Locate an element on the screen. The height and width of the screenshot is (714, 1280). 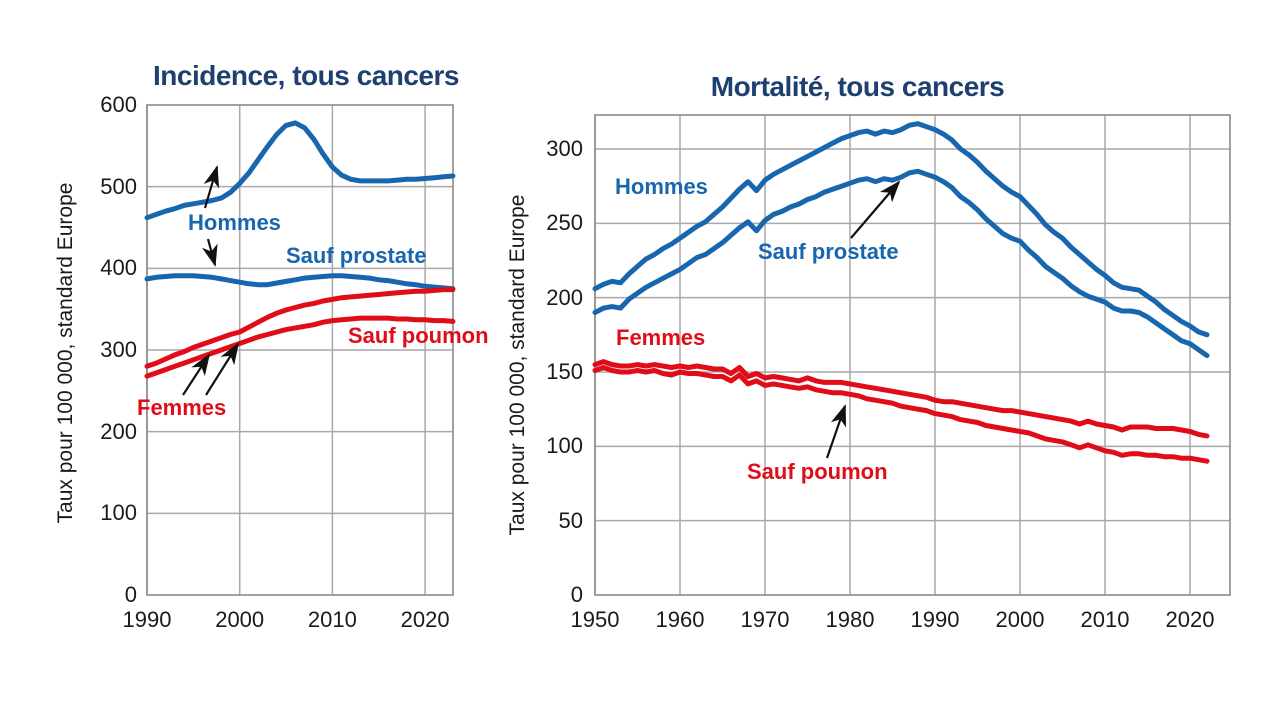
annotation-label-incidence-femmes: Femmes is located at coordinates (182, 407).